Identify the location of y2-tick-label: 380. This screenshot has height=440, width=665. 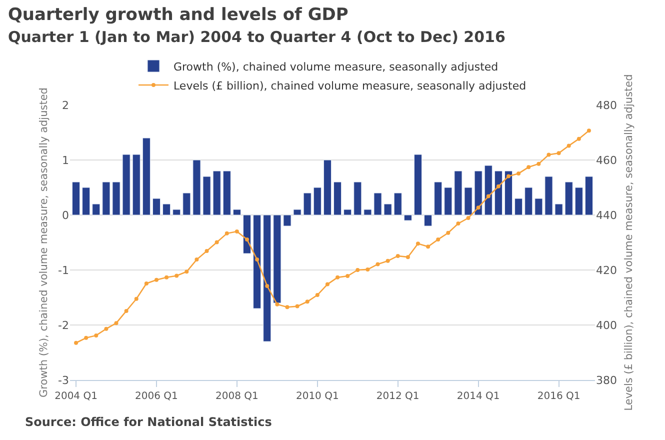
(606, 380).